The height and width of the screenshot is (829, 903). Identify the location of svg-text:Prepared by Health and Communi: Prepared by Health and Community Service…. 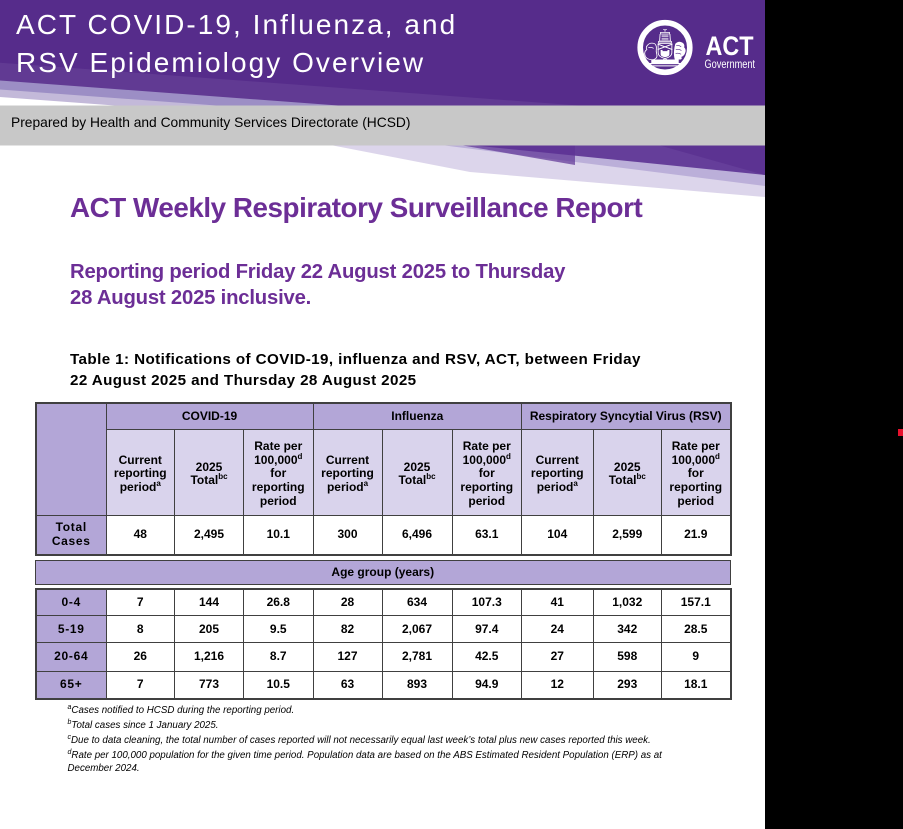
(211, 122).